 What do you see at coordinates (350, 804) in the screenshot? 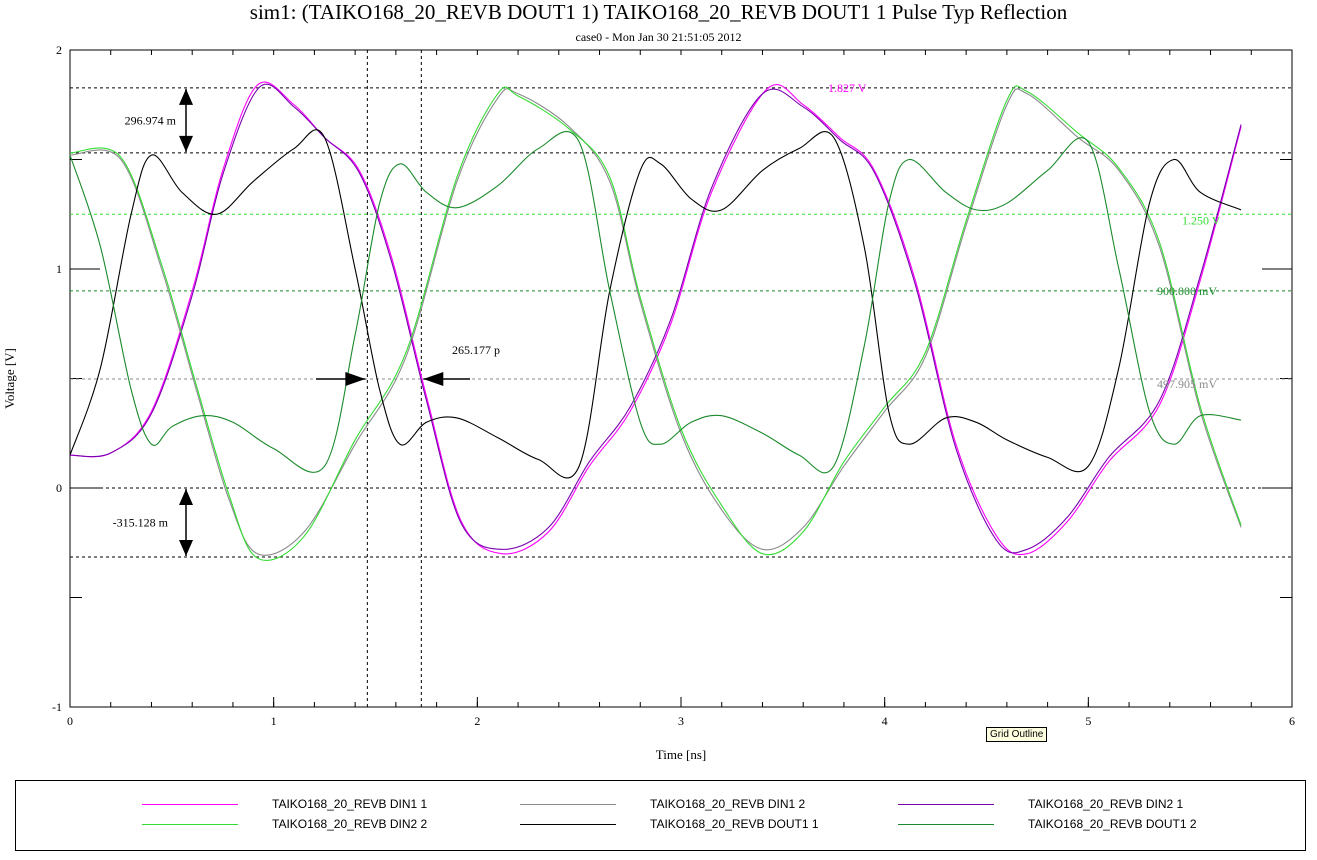
I see `legend-label: TAIKO168_20_REVB DIN1 1` at bounding box center [350, 804].